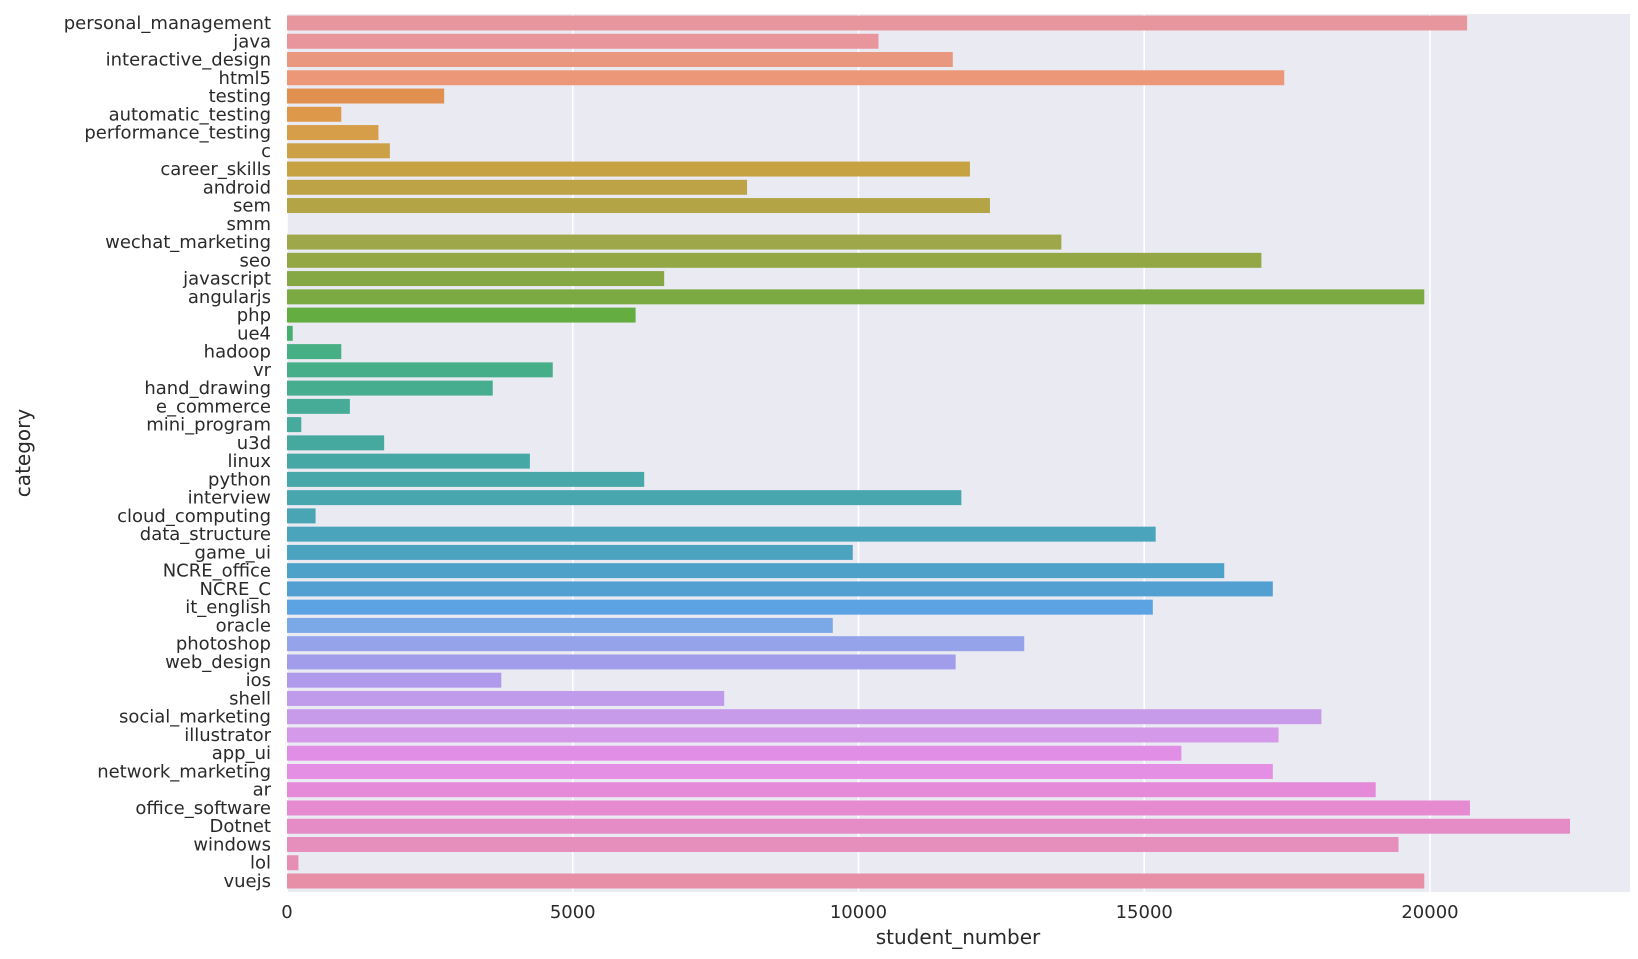  Describe the element at coordinates (266, 151) in the screenshot. I see `y-tick-label-c: c` at that location.